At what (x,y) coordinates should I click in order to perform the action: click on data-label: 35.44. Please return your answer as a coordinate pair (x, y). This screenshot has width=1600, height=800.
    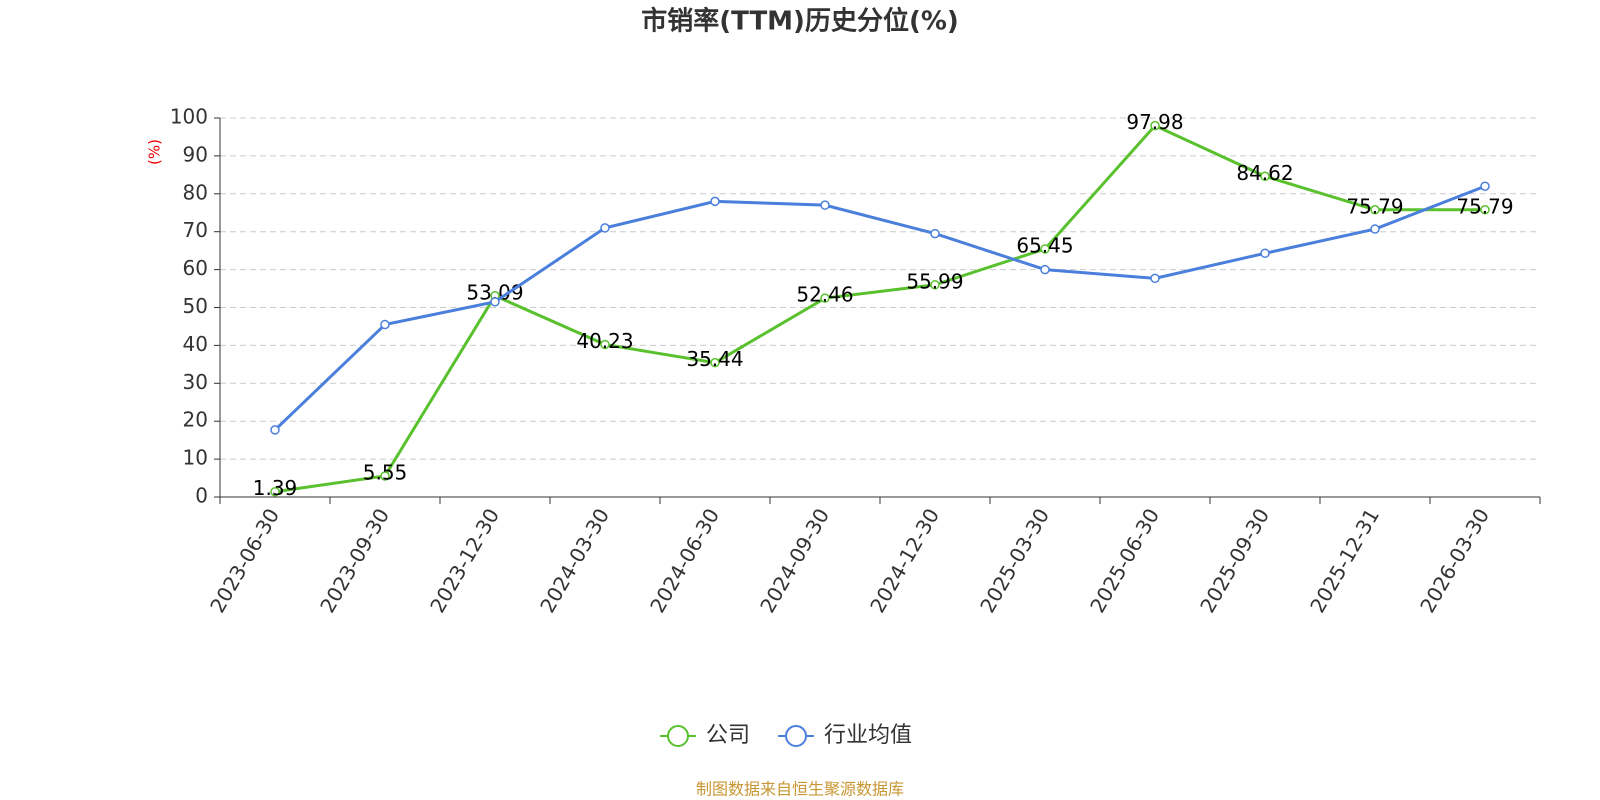
    Looking at the image, I should click on (714, 359).